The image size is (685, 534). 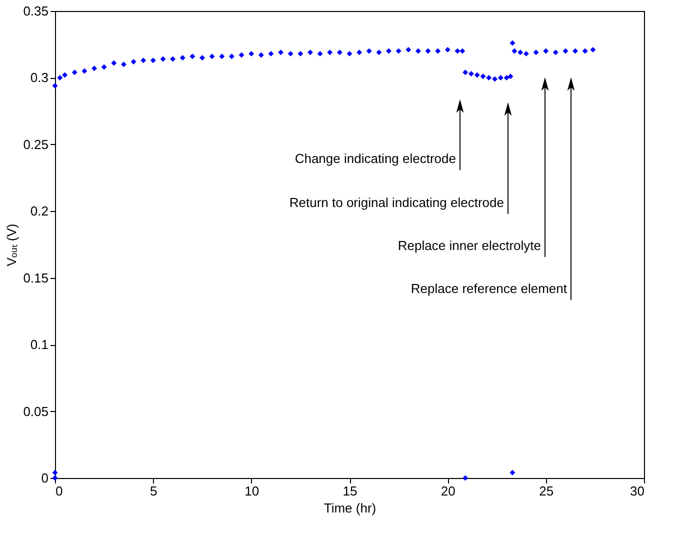 I want to click on y-tick-label: 0.25, so click(x=35, y=144).